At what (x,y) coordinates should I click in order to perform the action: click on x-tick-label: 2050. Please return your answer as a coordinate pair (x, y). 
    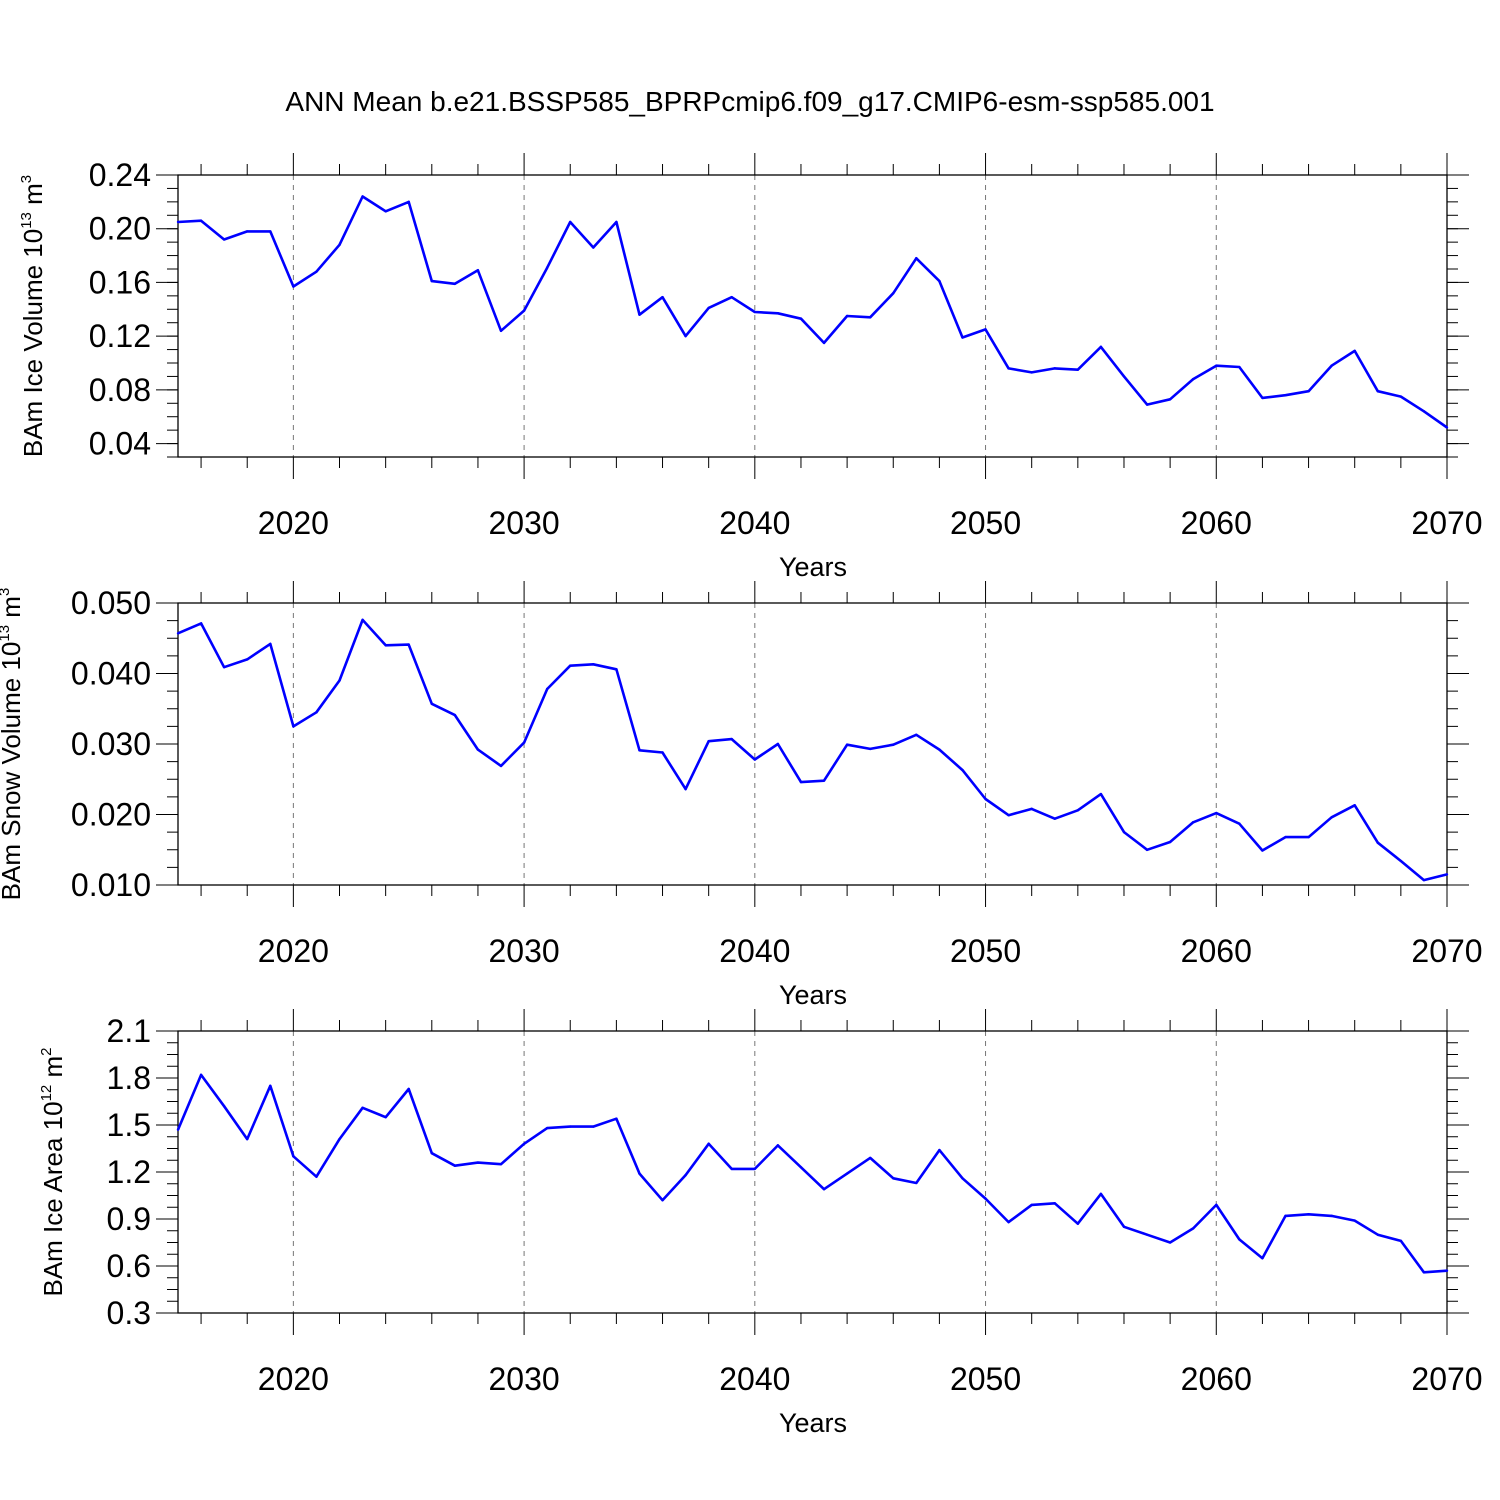
    Looking at the image, I should click on (985, 1379).